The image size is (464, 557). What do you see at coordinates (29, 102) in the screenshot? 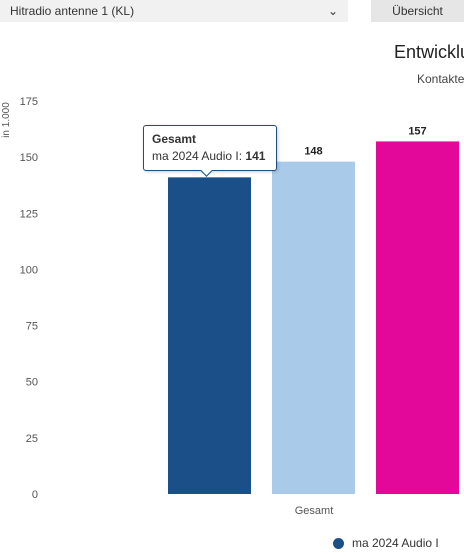
I see `y-tick-label: 175` at bounding box center [29, 102].